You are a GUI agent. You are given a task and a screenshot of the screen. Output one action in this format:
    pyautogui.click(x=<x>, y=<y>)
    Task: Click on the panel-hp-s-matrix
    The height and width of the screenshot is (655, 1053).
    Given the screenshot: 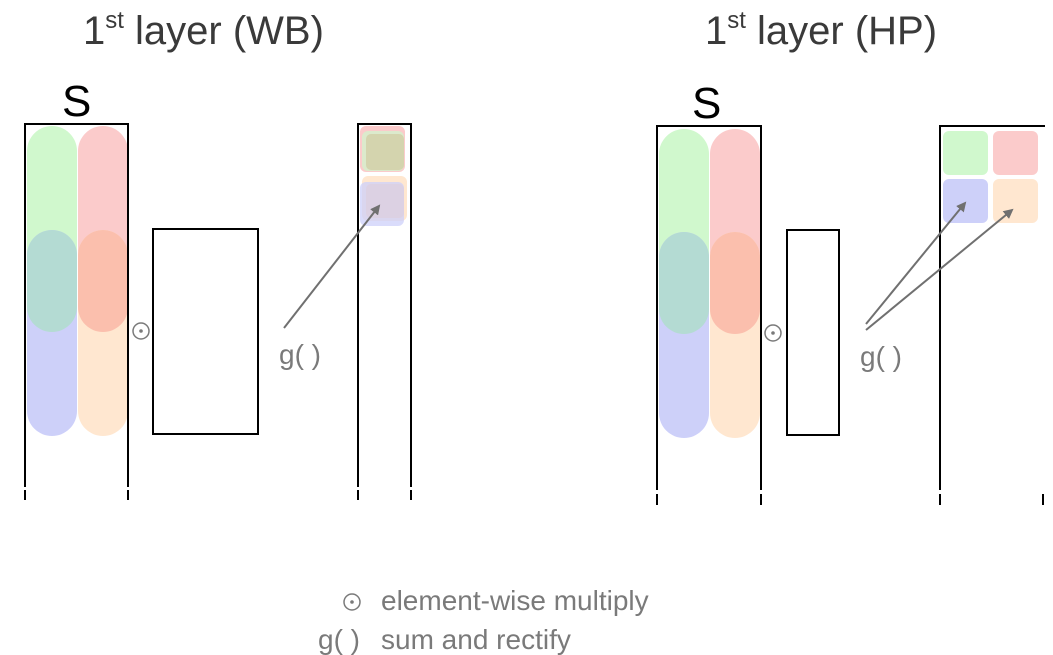 What is the action you would take?
    pyautogui.click(x=709, y=283)
    